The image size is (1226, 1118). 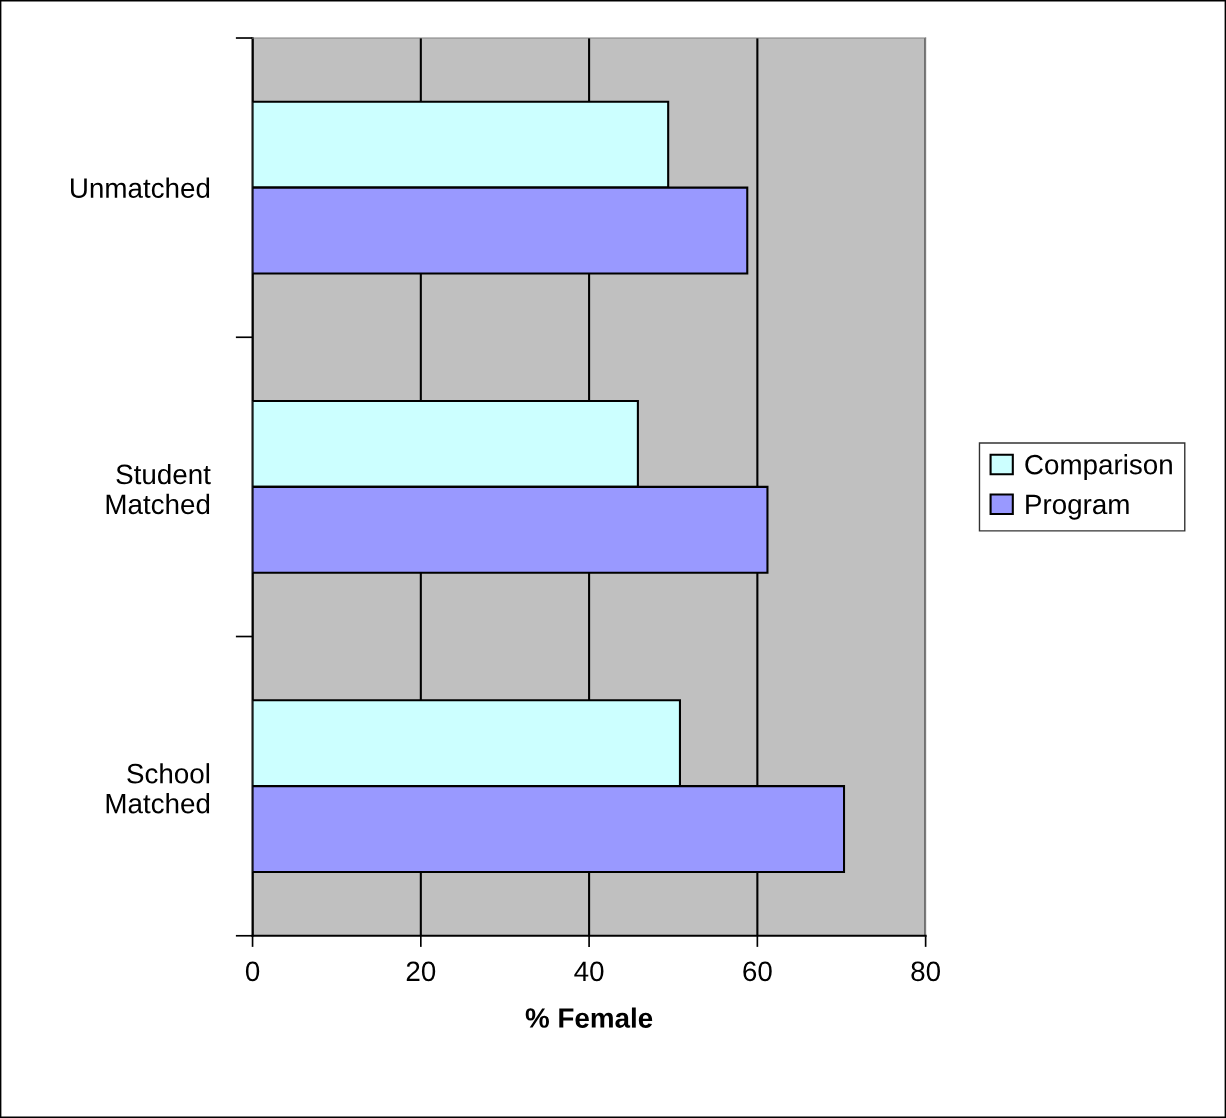 I want to click on legend-label: Program, so click(x=1077, y=507).